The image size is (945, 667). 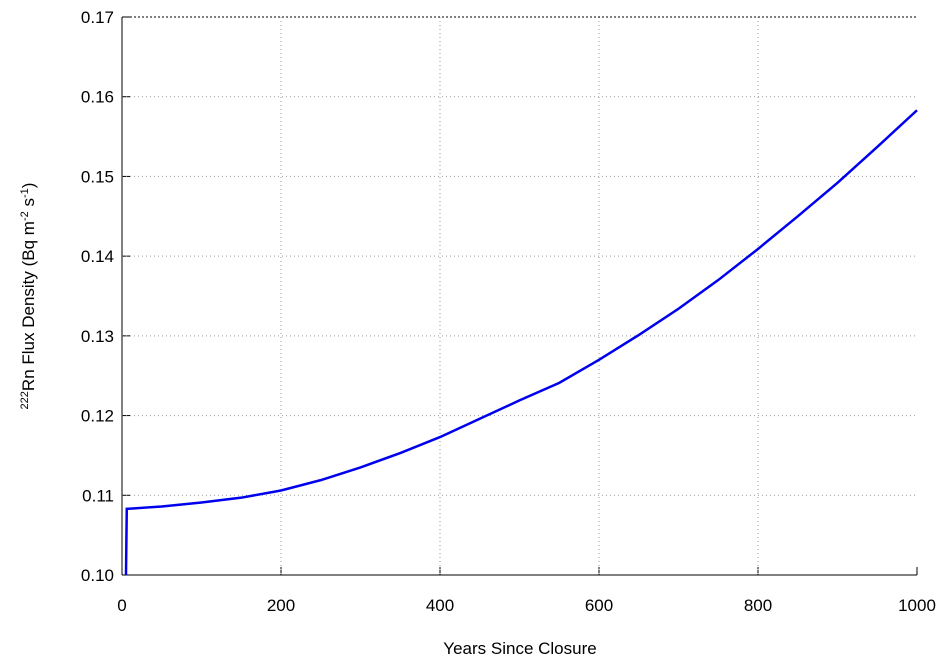 What do you see at coordinates (281, 605) in the screenshot?
I see `x-tick-label: 200` at bounding box center [281, 605].